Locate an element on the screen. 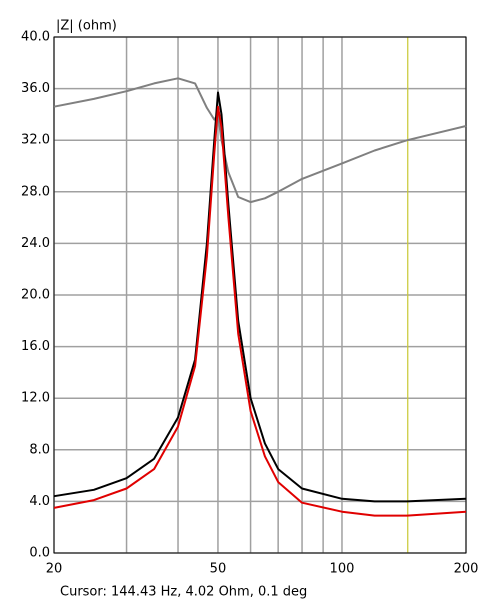  y-axis-title: |Z| (ohm) is located at coordinates (86, 26).